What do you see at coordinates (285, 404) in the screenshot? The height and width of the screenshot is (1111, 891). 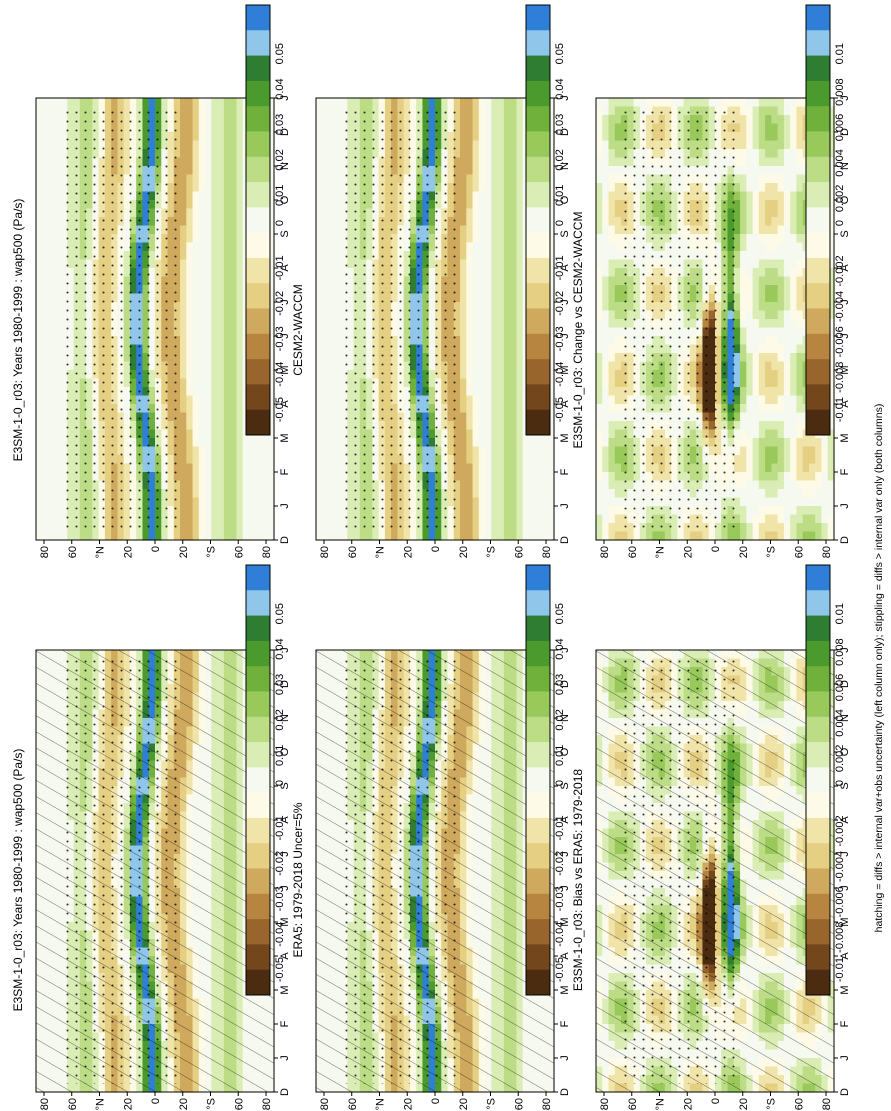 I see `month-tick-label: A` at bounding box center [285, 404].